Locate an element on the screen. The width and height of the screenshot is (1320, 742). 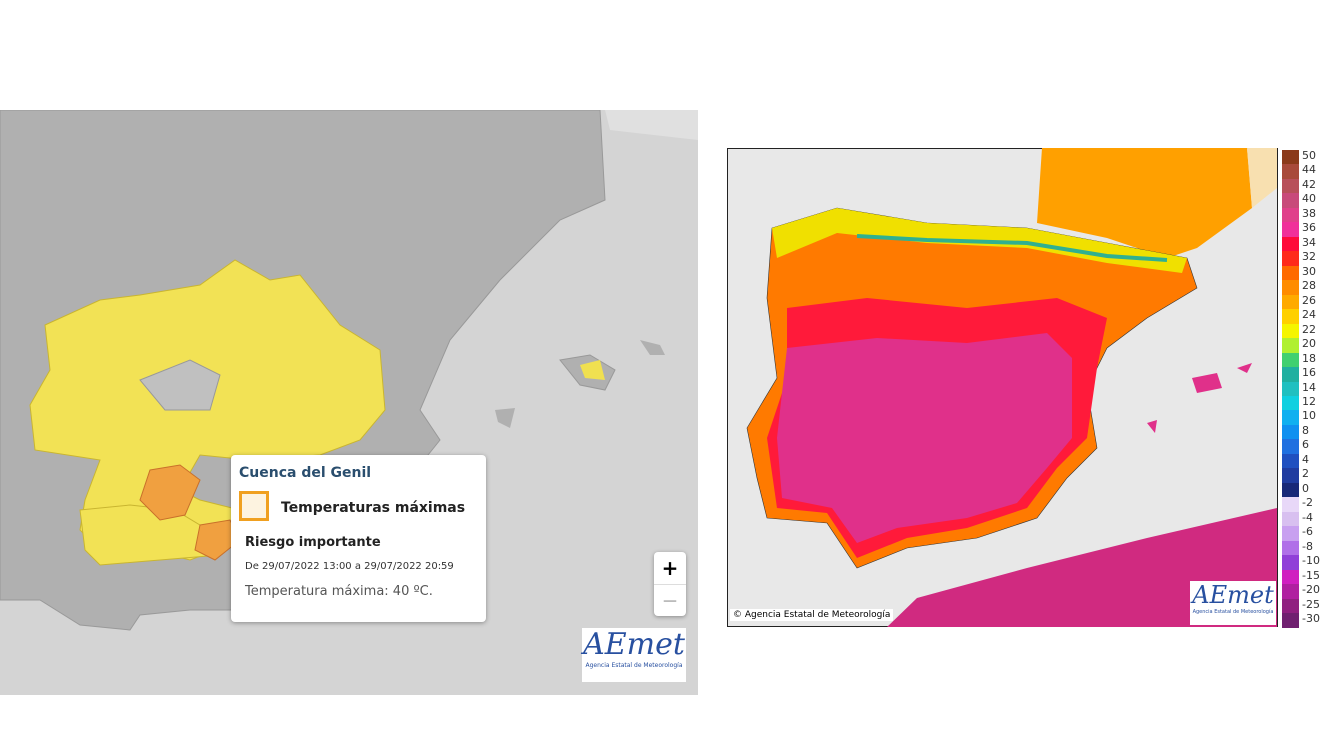
legend-label: 18 is located at coordinates (1309, 358).